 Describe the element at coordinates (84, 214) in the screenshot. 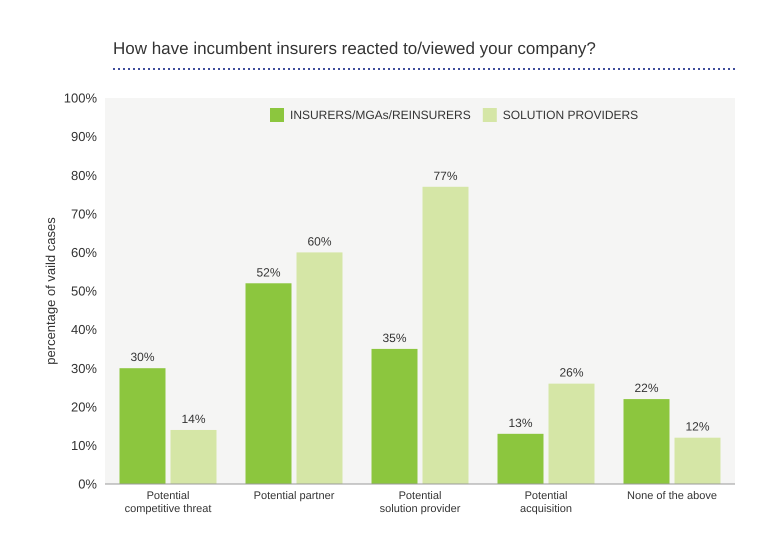

I see `y-tick-label: 70%` at that location.